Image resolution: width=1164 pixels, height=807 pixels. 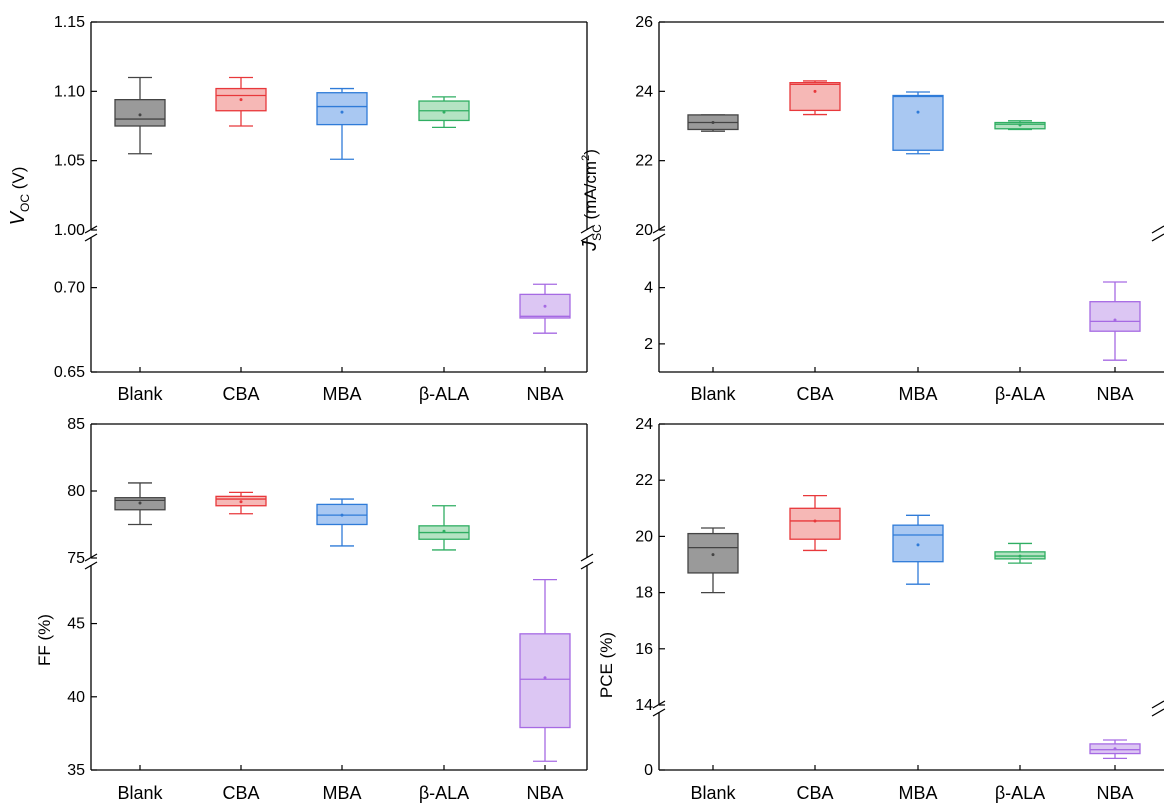 What do you see at coordinates (69, 91) in the screenshot?
I see `y-tick-label: 1.10` at bounding box center [69, 91].